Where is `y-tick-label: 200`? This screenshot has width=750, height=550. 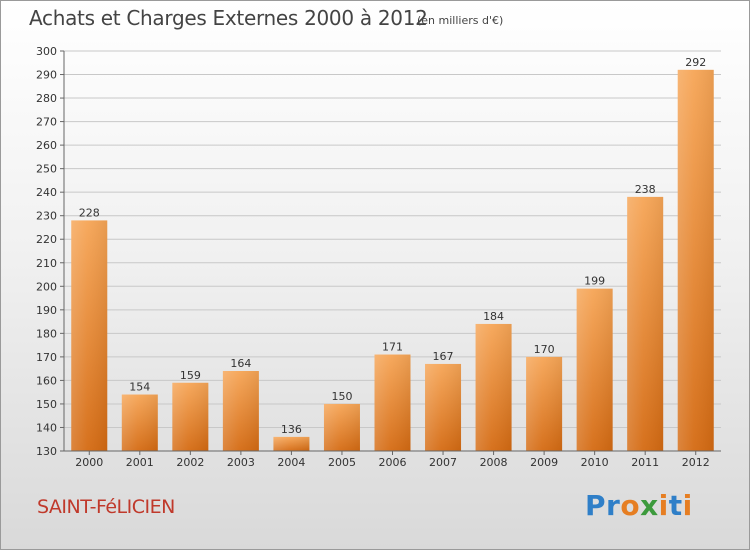 y-tick-label: 200 is located at coordinates (46, 286).